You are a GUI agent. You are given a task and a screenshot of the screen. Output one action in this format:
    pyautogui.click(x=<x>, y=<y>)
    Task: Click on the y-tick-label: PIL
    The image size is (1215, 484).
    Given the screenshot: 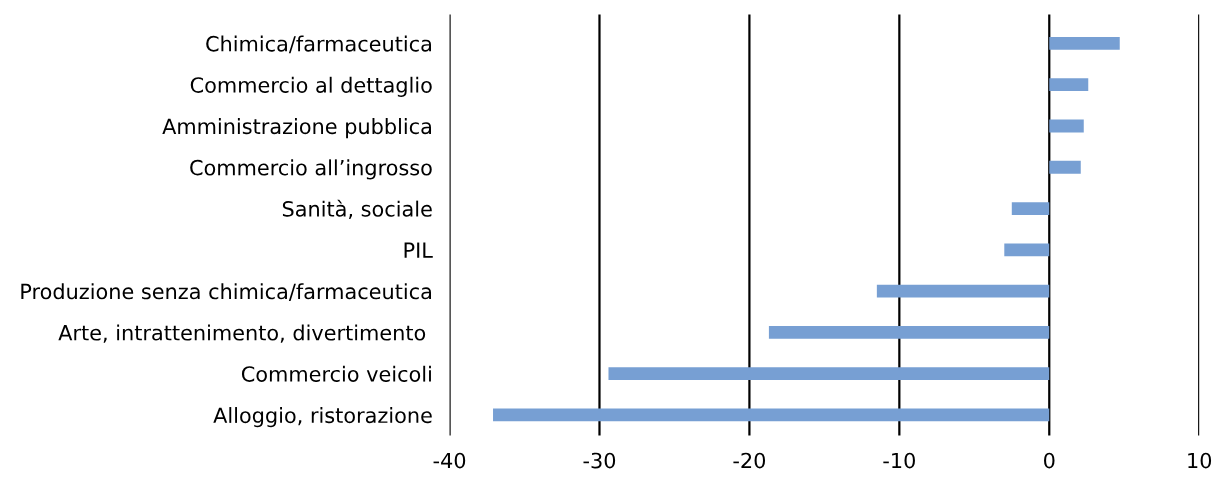 What is the action you would take?
    pyautogui.click(x=418, y=250)
    